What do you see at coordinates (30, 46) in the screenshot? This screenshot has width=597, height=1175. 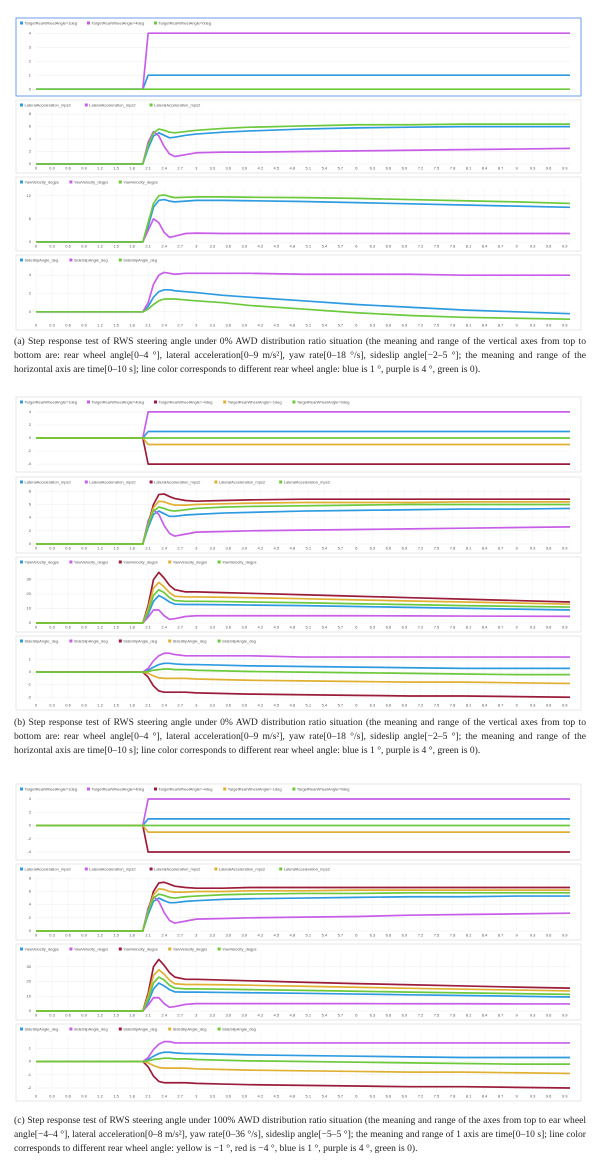 I see `y-tick-label: 3` at bounding box center [30, 46].